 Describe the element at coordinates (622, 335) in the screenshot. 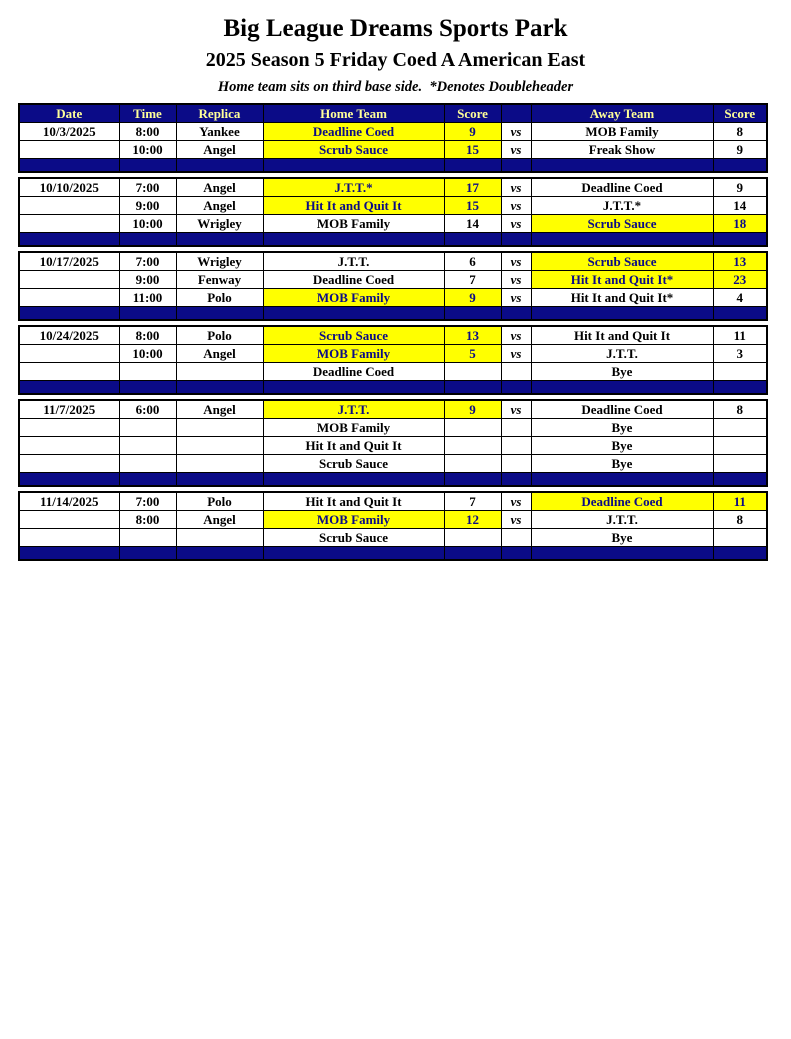

I see `cell-away: Hit It and Quit It` at that location.